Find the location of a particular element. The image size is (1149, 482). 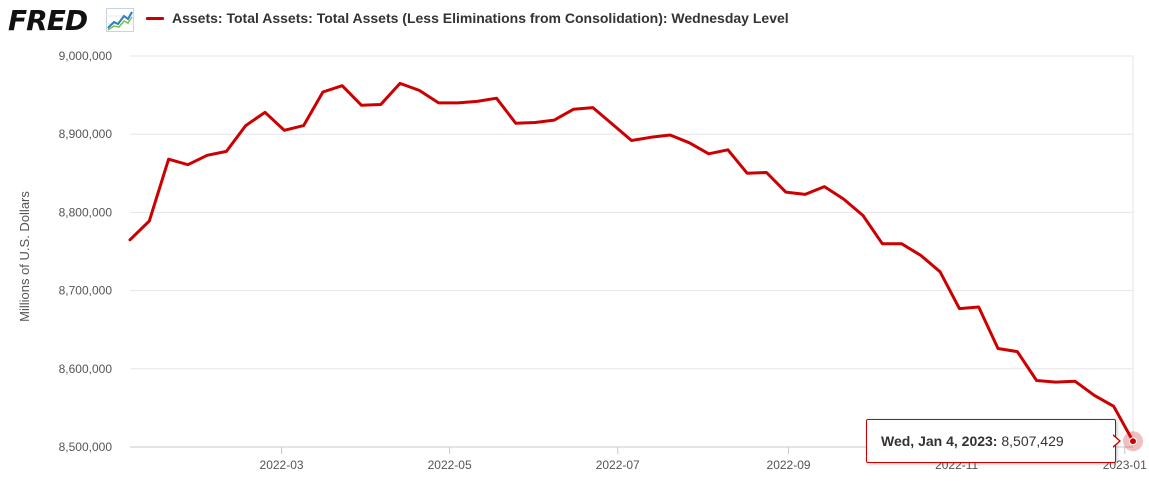

y-tick-label: 8,900,000 is located at coordinates (86, 134).